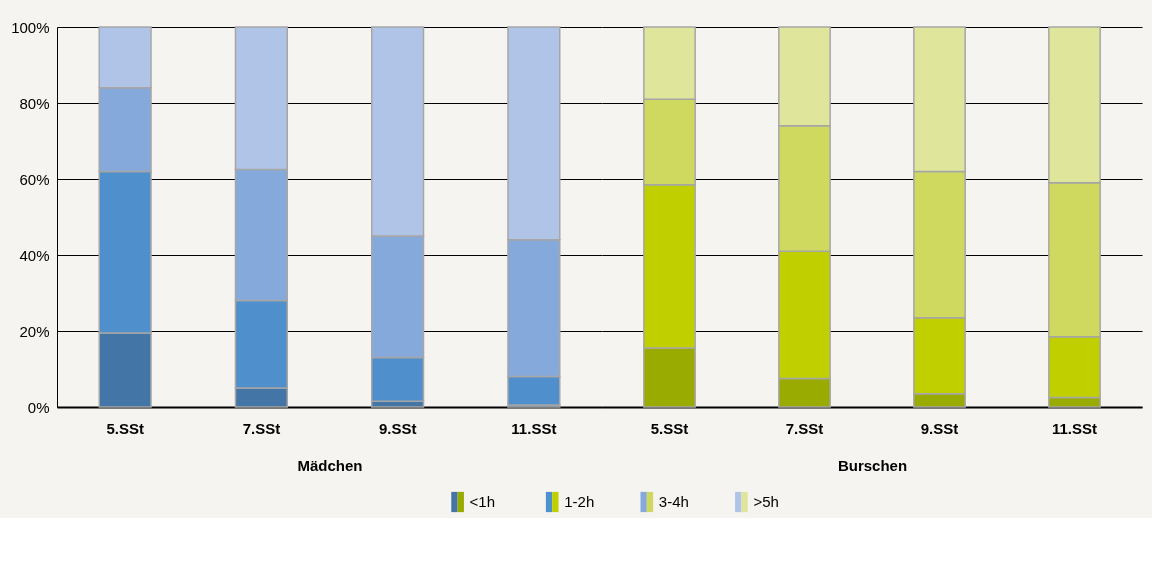 The height and width of the screenshot is (577, 1173). What do you see at coordinates (30, 27) in the screenshot?
I see `y-tick-label: 100%` at bounding box center [30, 27].